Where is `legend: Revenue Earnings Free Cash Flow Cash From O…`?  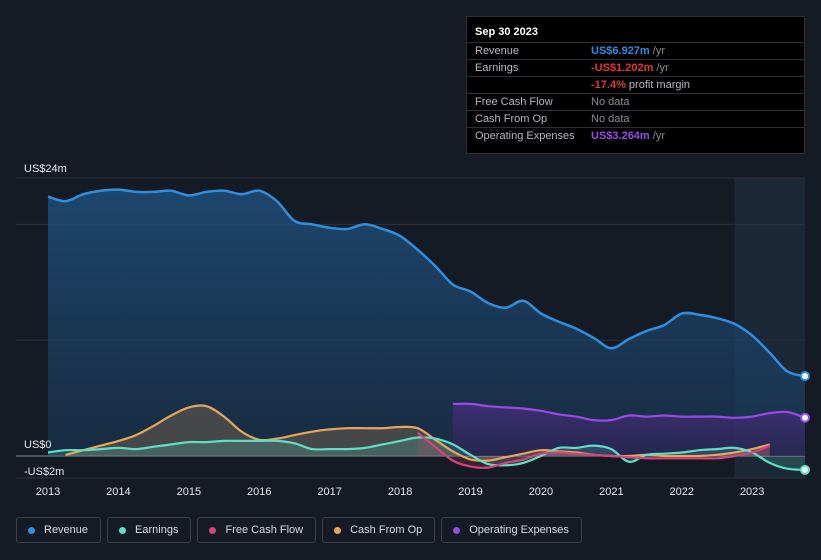
legend: Revenue Earnings Free Cash Flow Cash From O… is located at coordinates (299, 531).